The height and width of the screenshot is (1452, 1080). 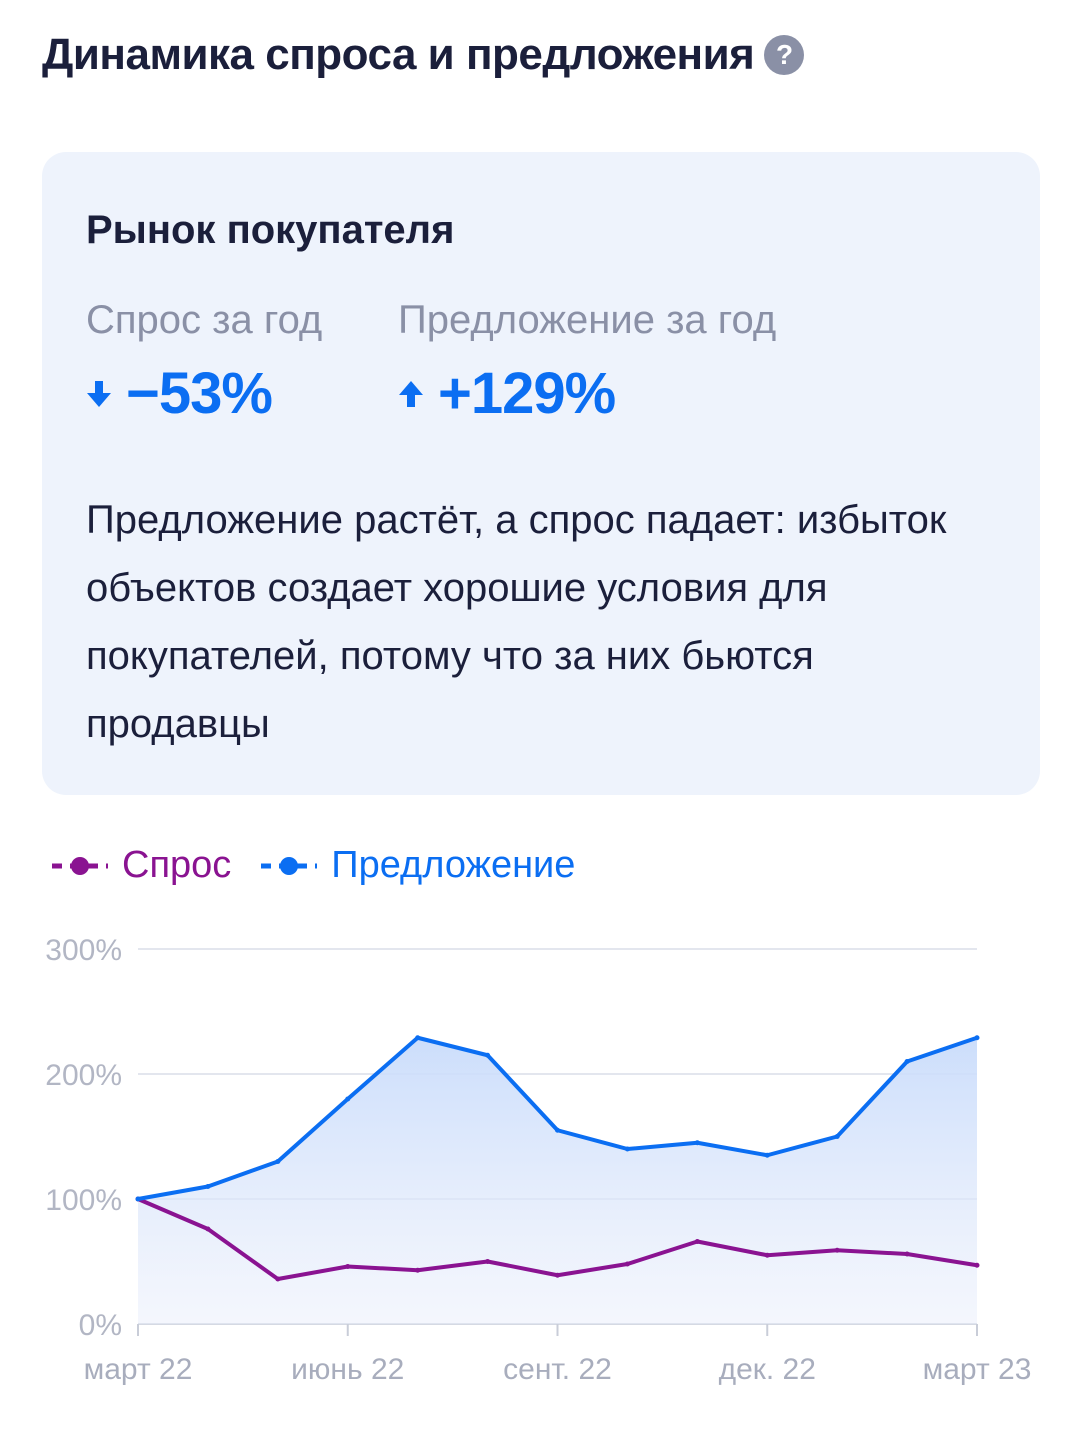 I want to click on supply-stat-value: +129%, so click(x=507, y=393).